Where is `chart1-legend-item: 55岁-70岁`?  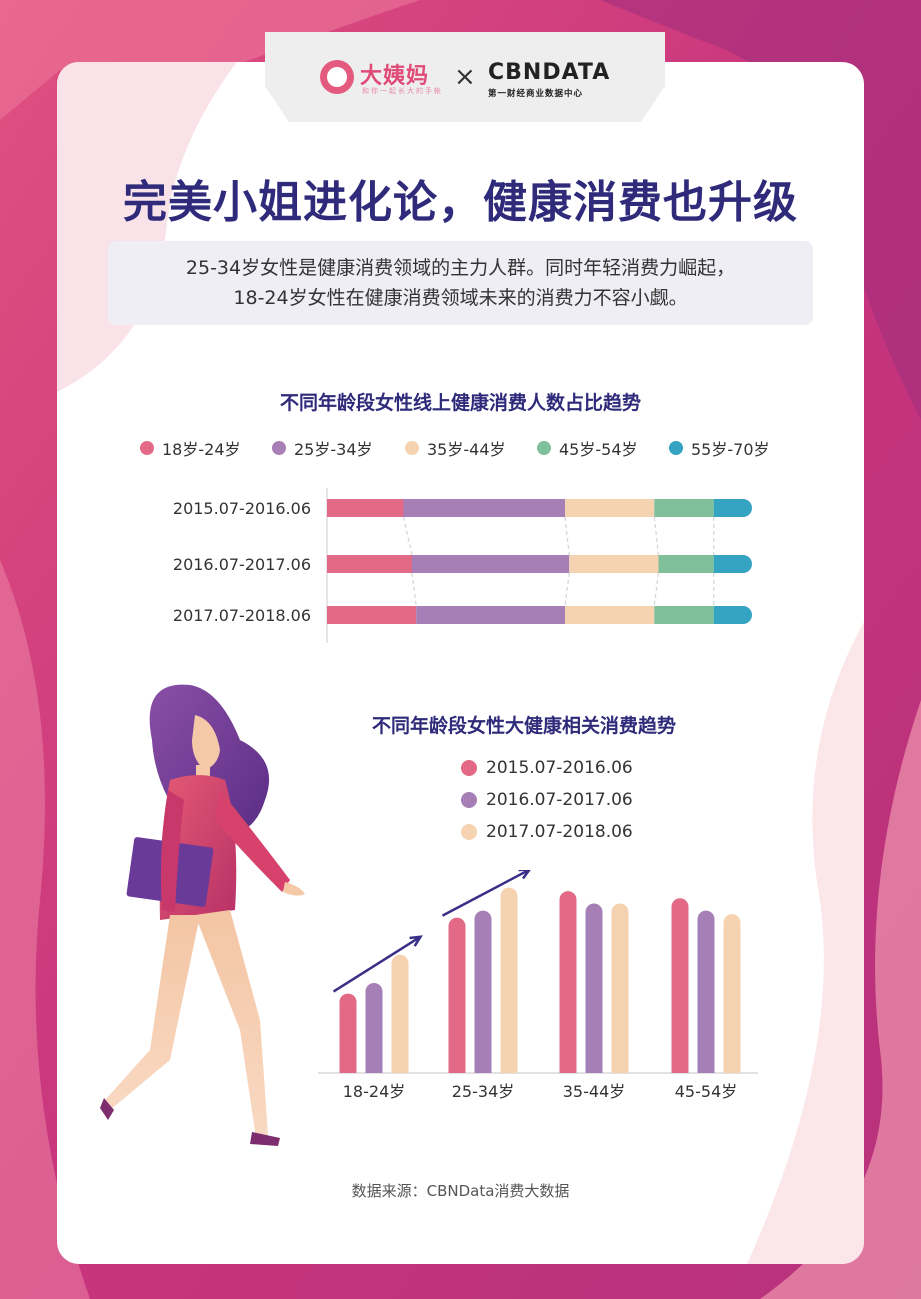 chart1-legend-item: 55岁-70岁 is located at coordinates (719, 448).